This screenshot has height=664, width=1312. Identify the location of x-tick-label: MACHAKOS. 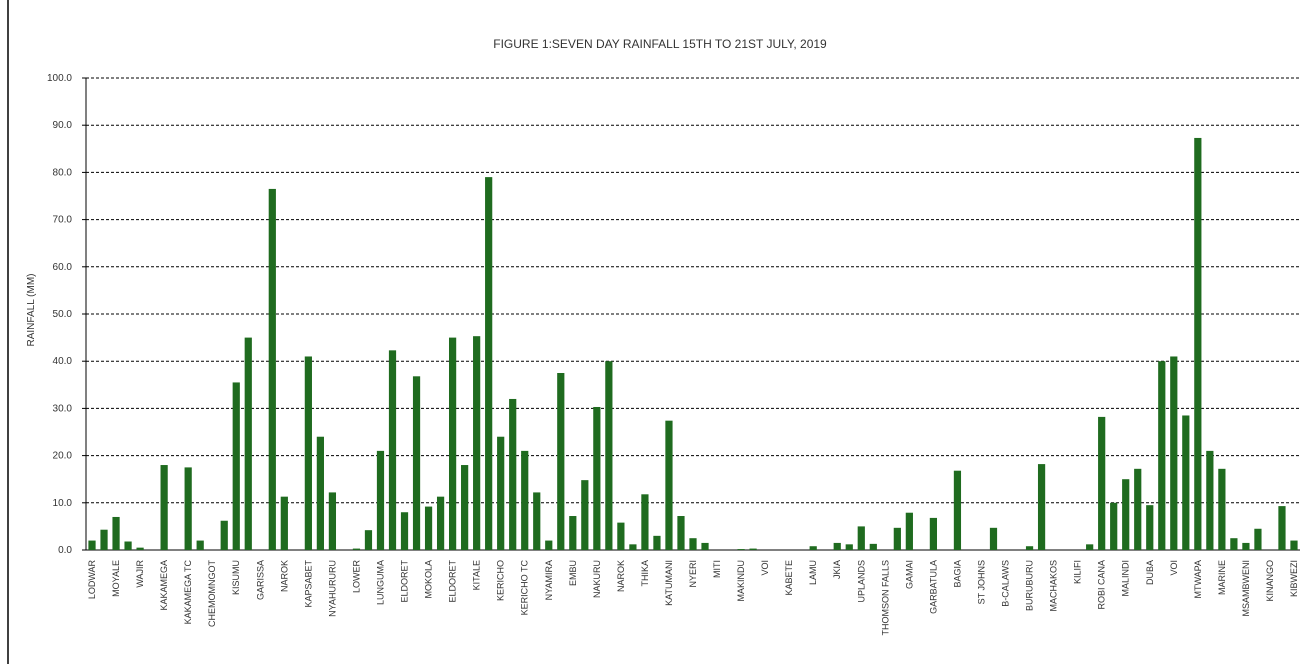
(1054, 586).